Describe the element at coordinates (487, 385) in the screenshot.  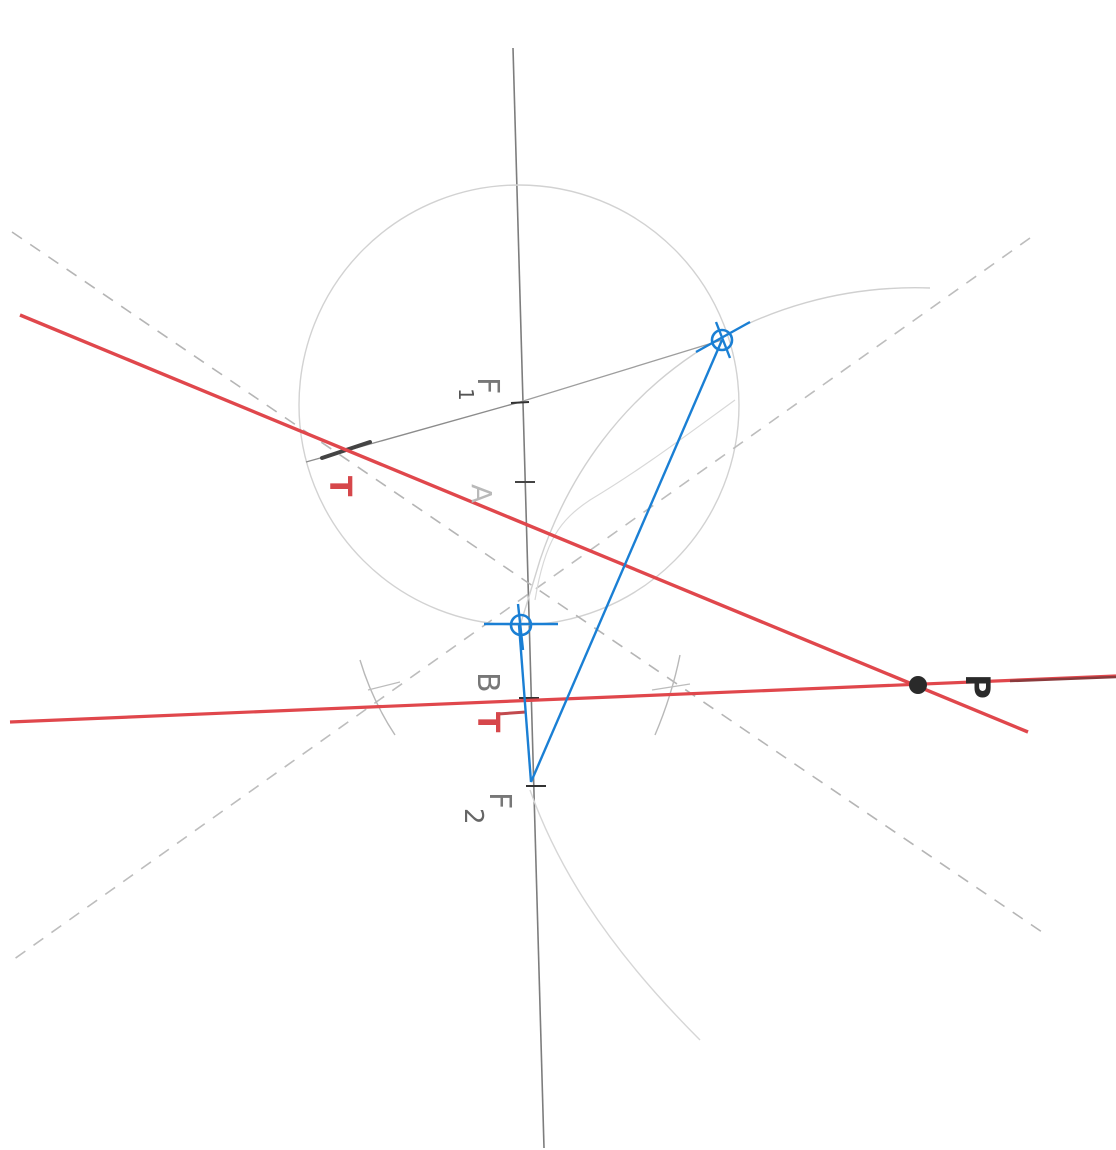
I see `label-f1: F` at that location.